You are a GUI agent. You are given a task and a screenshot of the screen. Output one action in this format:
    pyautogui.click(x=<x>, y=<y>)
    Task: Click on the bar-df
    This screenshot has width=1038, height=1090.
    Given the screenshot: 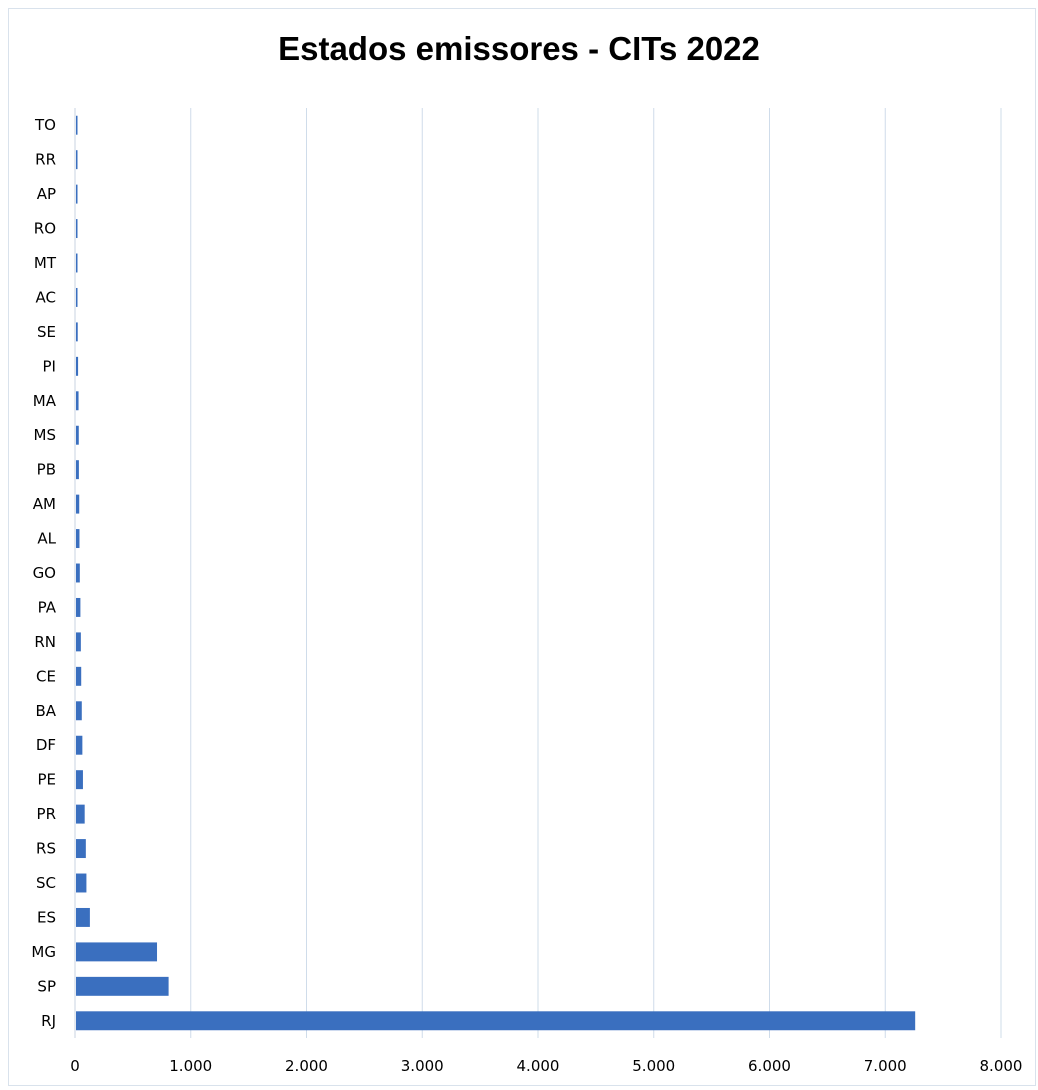 What is the action you would take?
    pyautogui.click(x=79, y=745)
    